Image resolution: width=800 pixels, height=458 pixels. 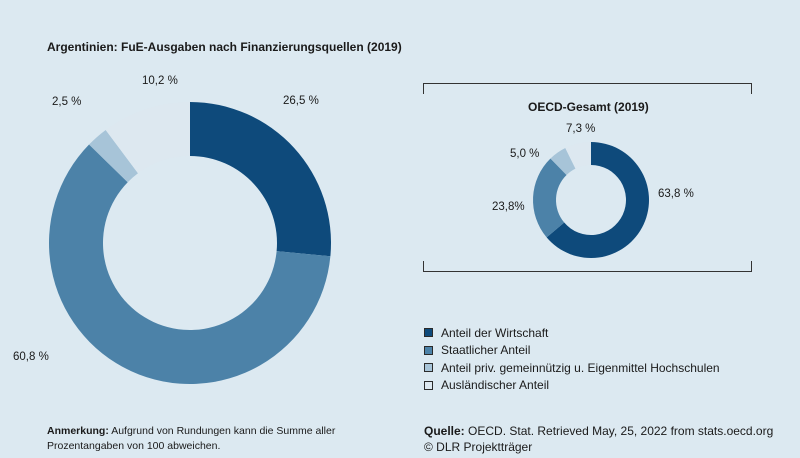 What do you see at coordinates (581, 129) in the screenshot?
I see `oecd-label-ausland: 7,3 %` at bounding box center [581, 129].